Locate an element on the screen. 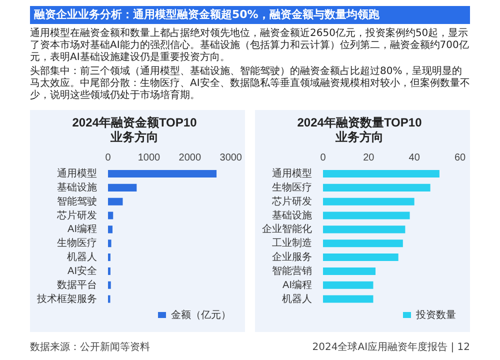 The image size is (500, 360). y-tick-label: 技术框架服务 is located at coordinates (66, 298).